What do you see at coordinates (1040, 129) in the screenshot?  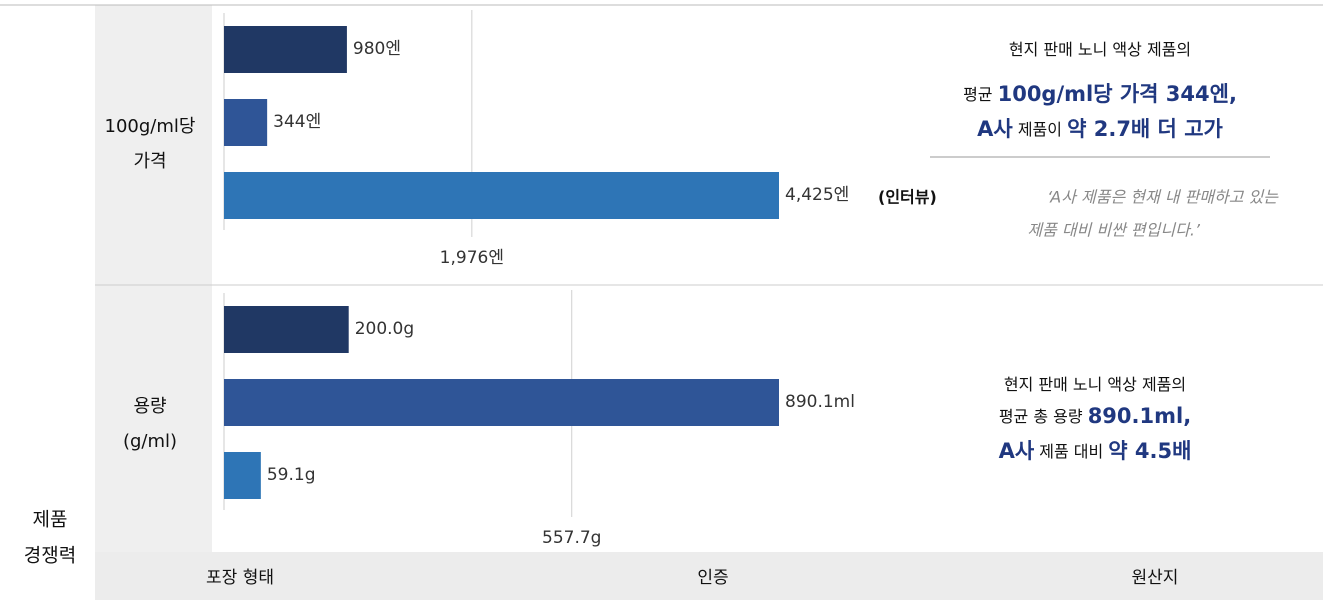 I see `note-text: 제품이` at bounding box center [1040, 129].